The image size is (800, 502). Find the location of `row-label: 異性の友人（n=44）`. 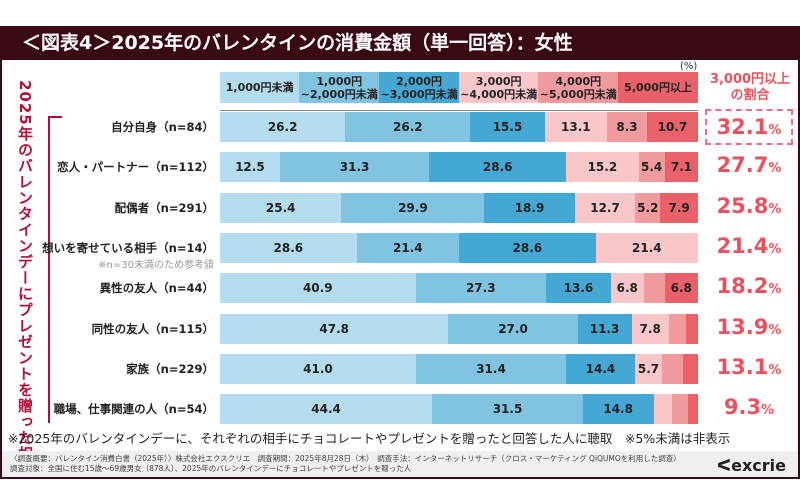

row-label: 異性の友人（n=44） is located at coordinates (156, 288).